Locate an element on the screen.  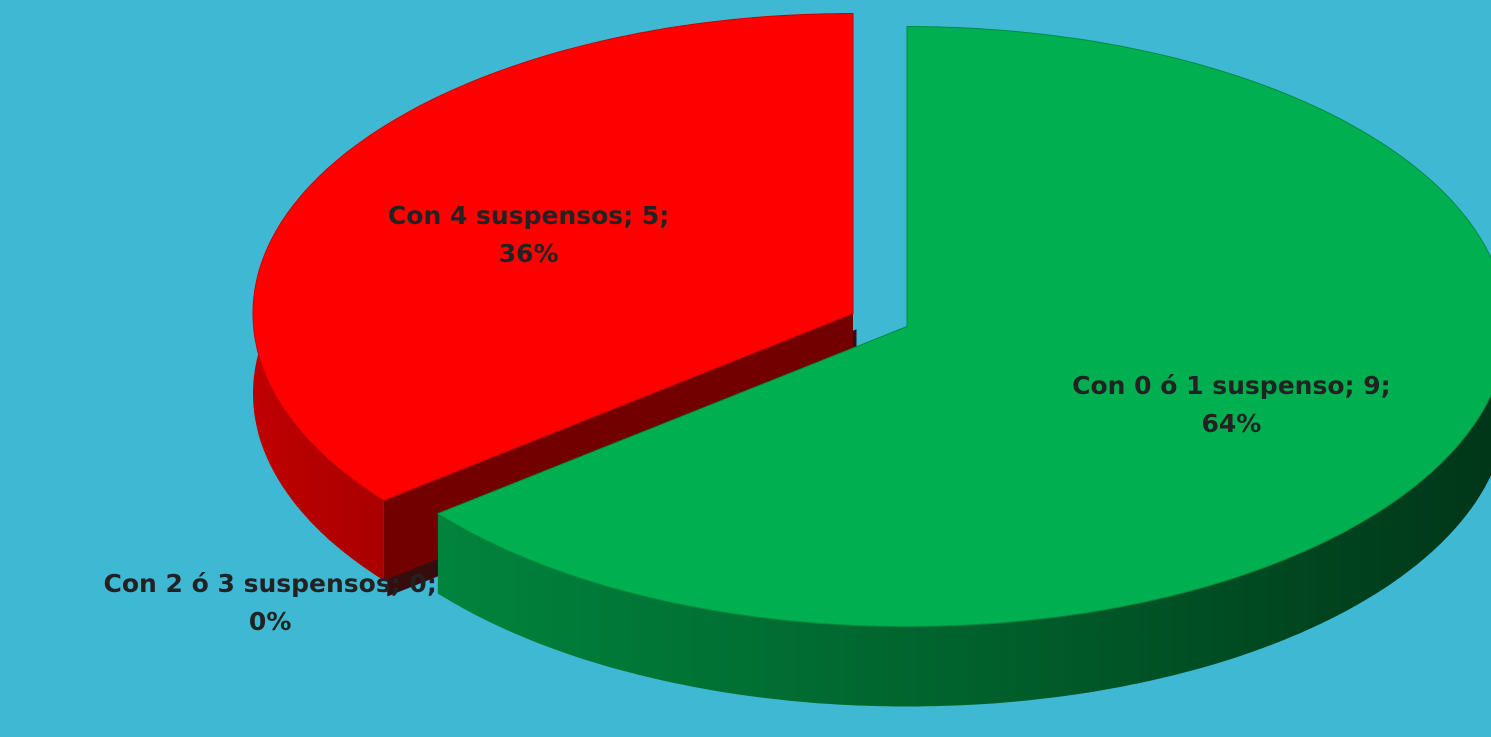
data-label: Con 0 ó 1 suspenso; 9; 64% is located at coordinates (1231, 404).